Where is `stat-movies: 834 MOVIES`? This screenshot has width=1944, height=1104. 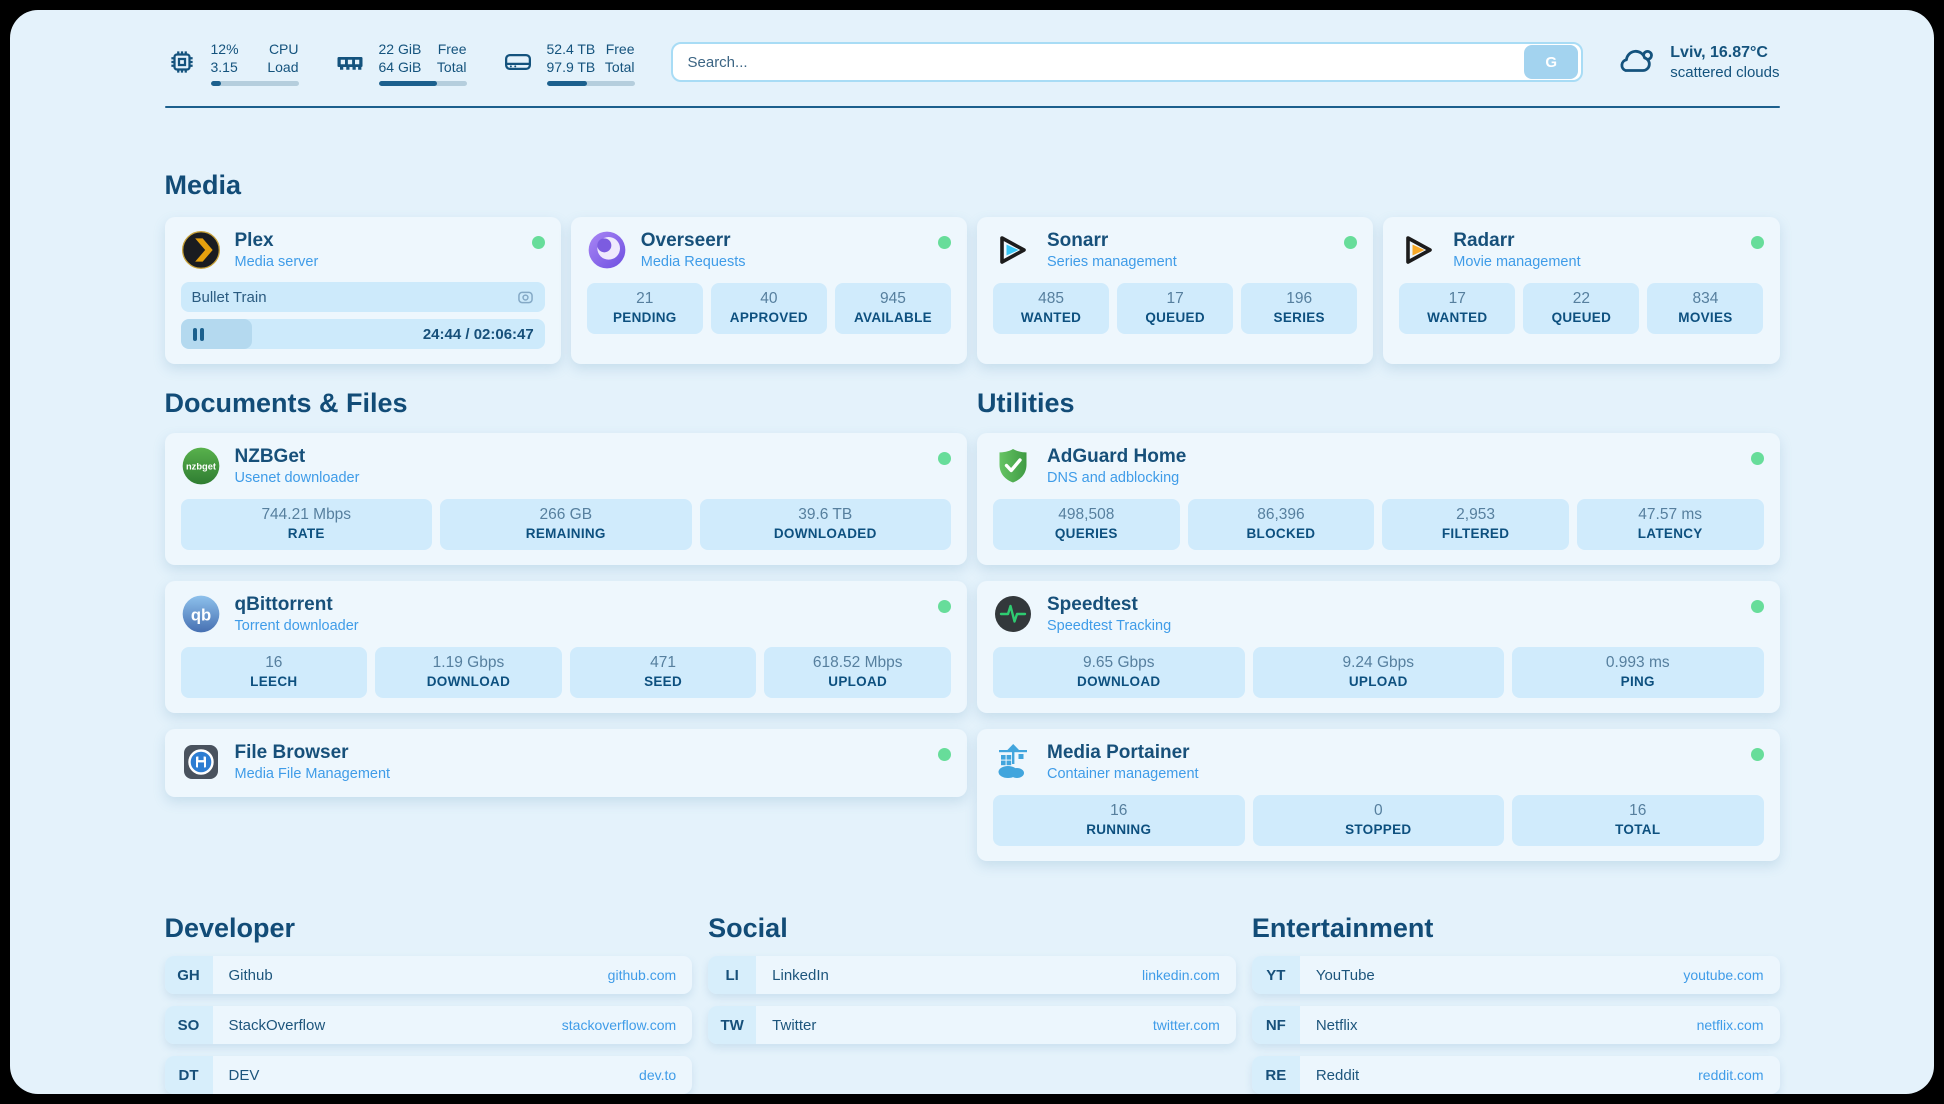 stat-movies: 834 MOVIES is located at coordinates (1705, 309).